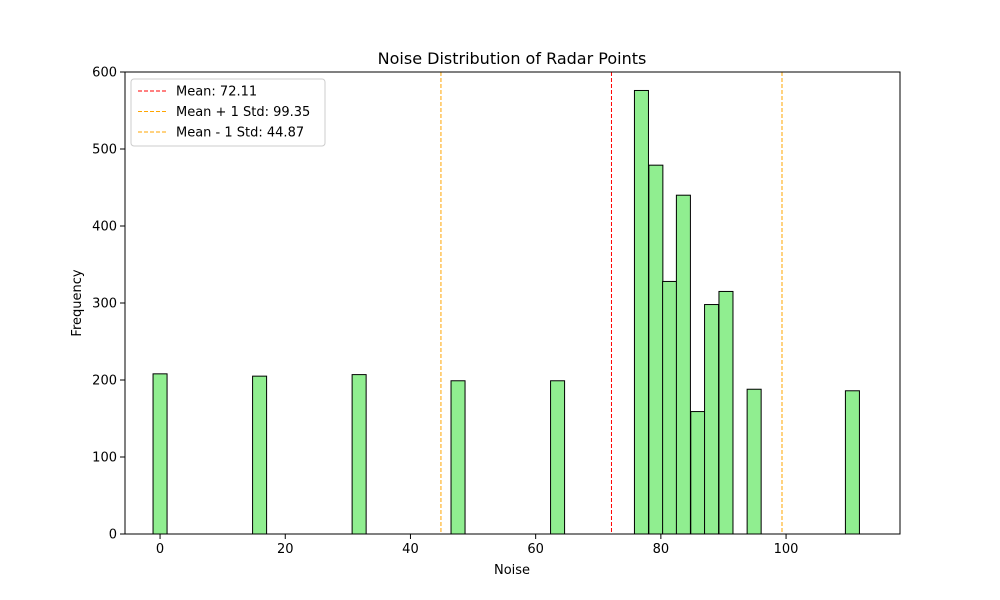 This screenshot has width=1000, height=600. I want to click on y-axis-ticks: 0 100 200 300 400 500 600, so click(108, 304).